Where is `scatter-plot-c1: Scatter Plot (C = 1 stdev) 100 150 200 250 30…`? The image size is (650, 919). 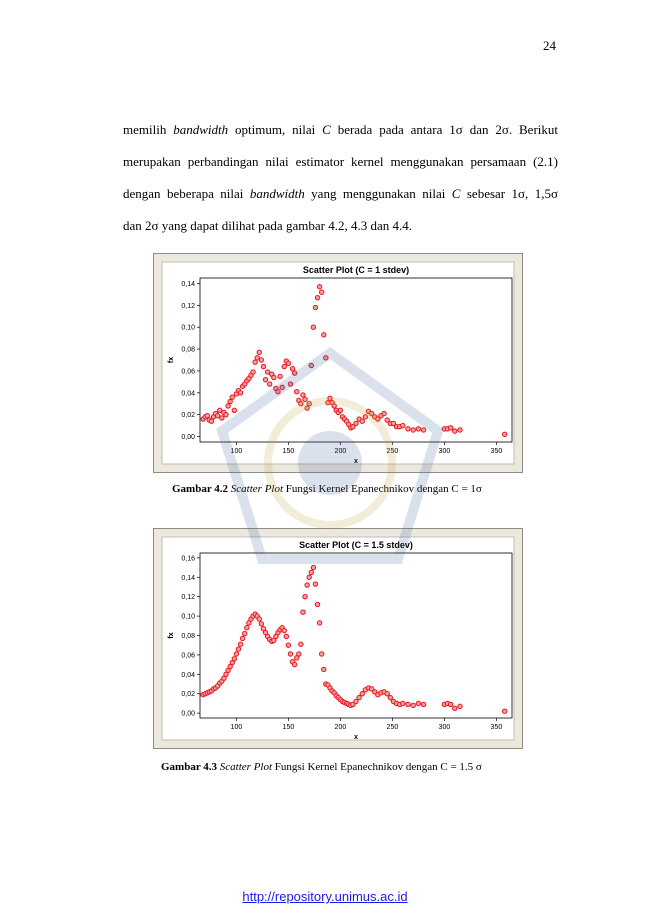
scatter-plot-c1: Scatter Plot (C = 1 stdev) 100 150 200 250 30… is located at coordinates (338, 363).